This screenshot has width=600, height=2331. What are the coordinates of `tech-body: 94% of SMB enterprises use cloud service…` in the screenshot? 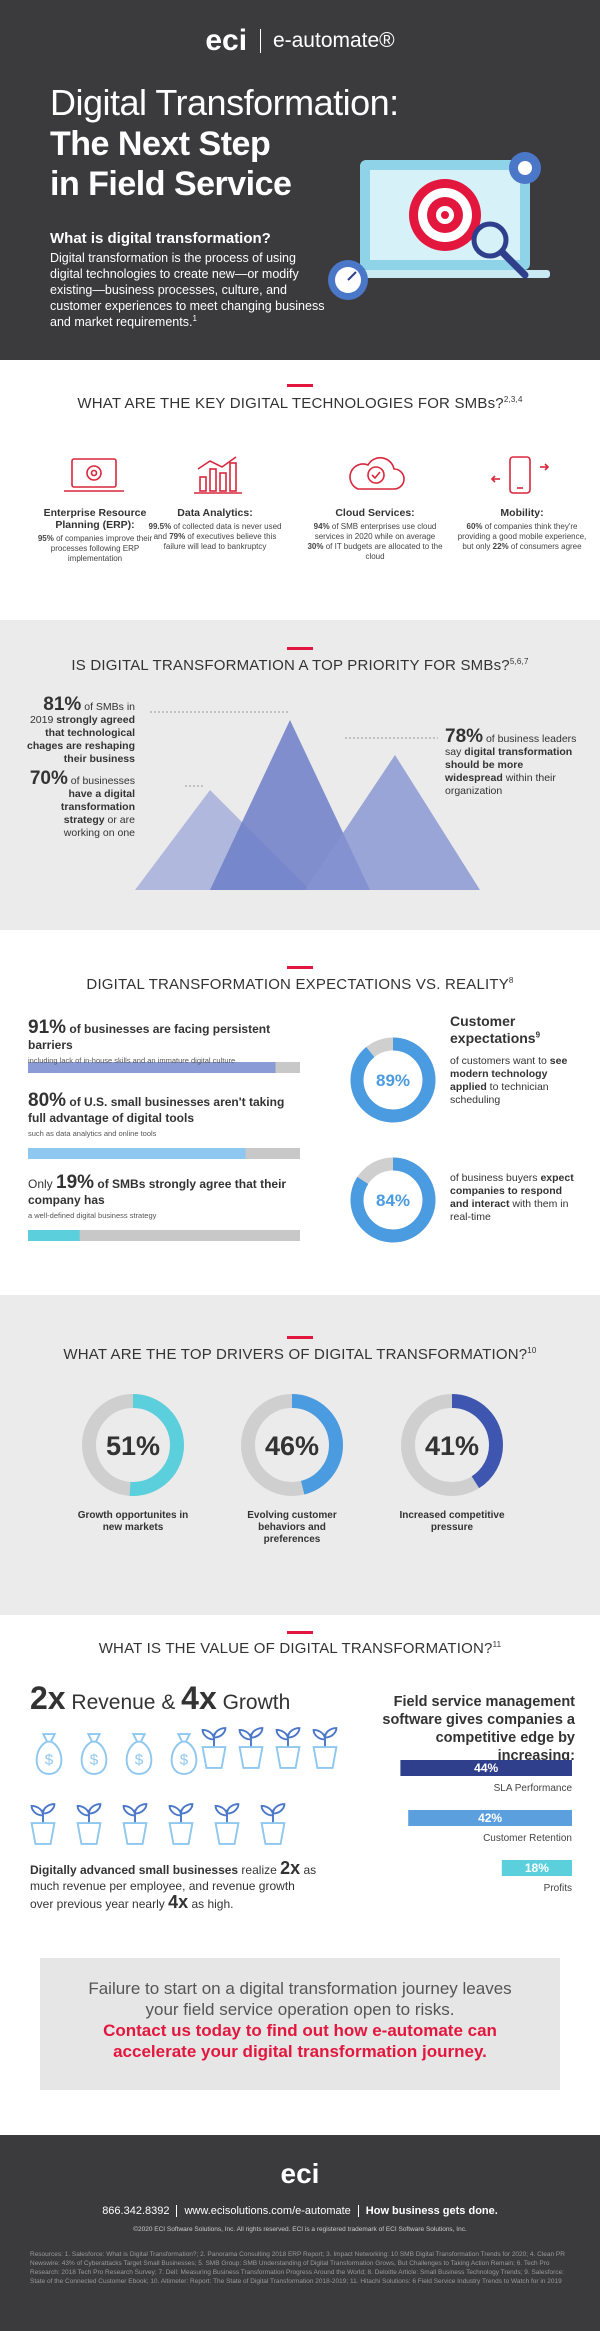 It's located at (375, 542).